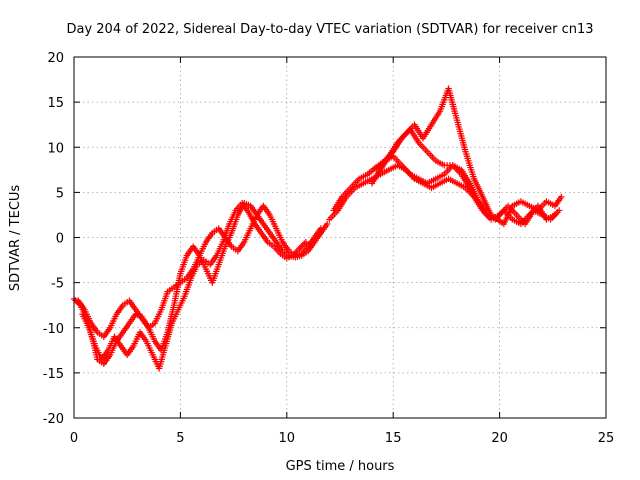  Describe the element at coordinates (53, 374) in the screenshot. I see `y-tick-label: -15` at that location.